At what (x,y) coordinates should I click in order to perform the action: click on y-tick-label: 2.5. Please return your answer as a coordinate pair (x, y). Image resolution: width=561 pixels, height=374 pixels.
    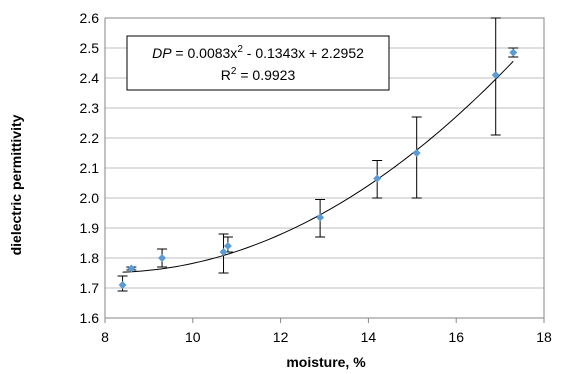
    Looking at the image, I should click on (90, 48).